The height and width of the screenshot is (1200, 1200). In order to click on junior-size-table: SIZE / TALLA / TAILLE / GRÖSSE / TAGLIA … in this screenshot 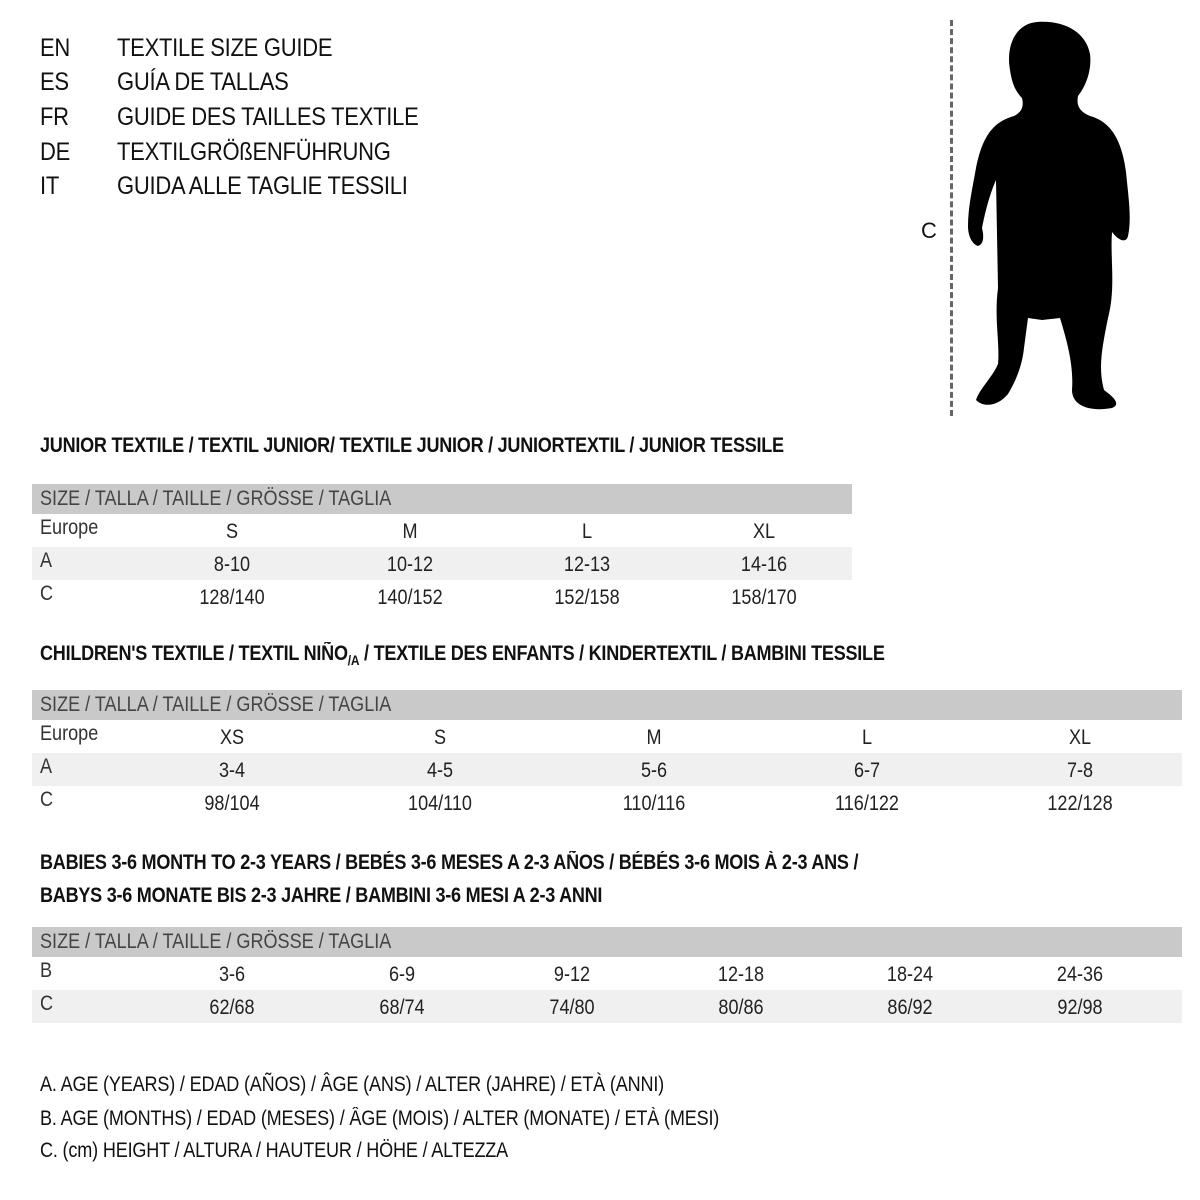, I will do `click(442, 548)`.